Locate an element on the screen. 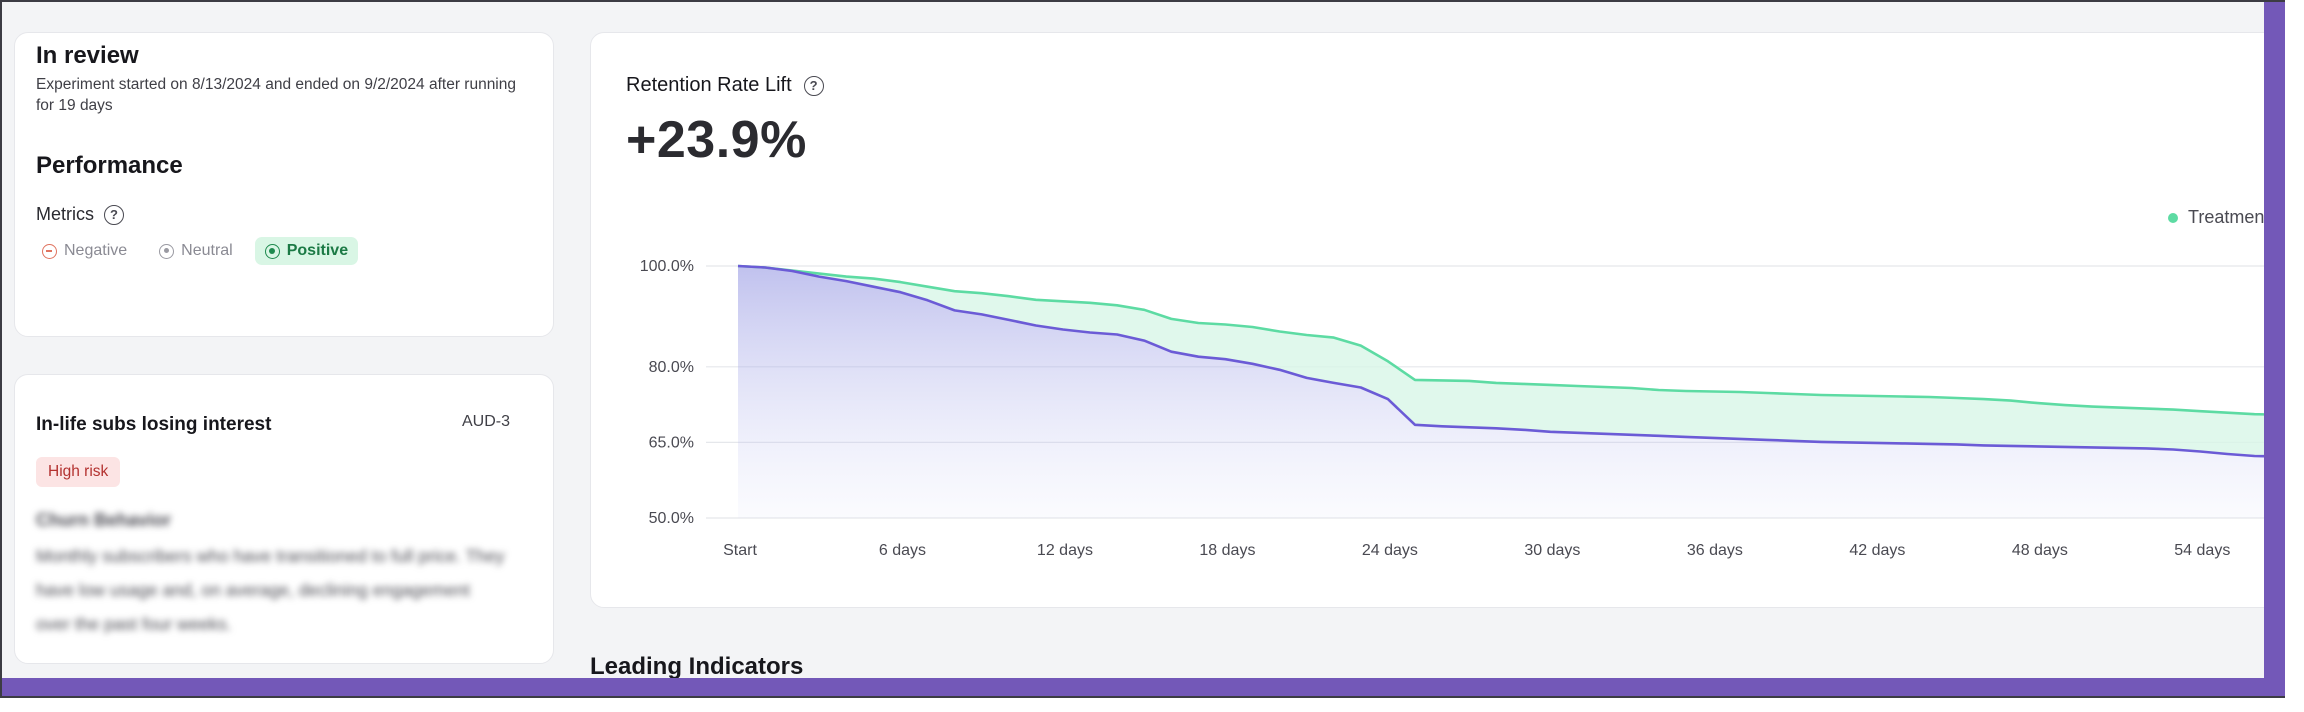  segment-title: In-life subs losing interest is located at coordinates (154, 424).